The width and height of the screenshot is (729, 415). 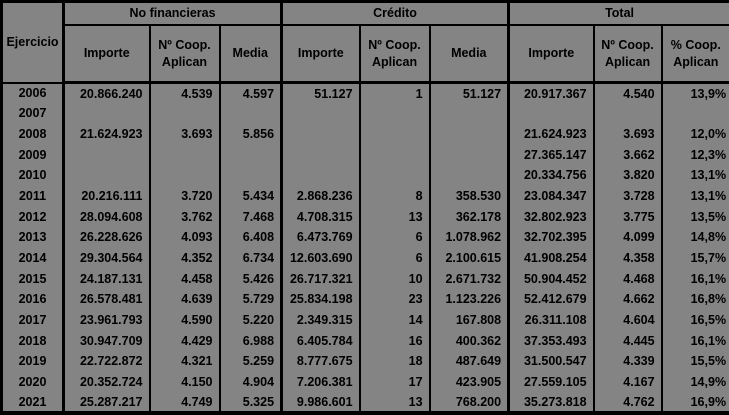 I want to click on cell-nf-importe: 23.961.793, so click(x=106, y=320).